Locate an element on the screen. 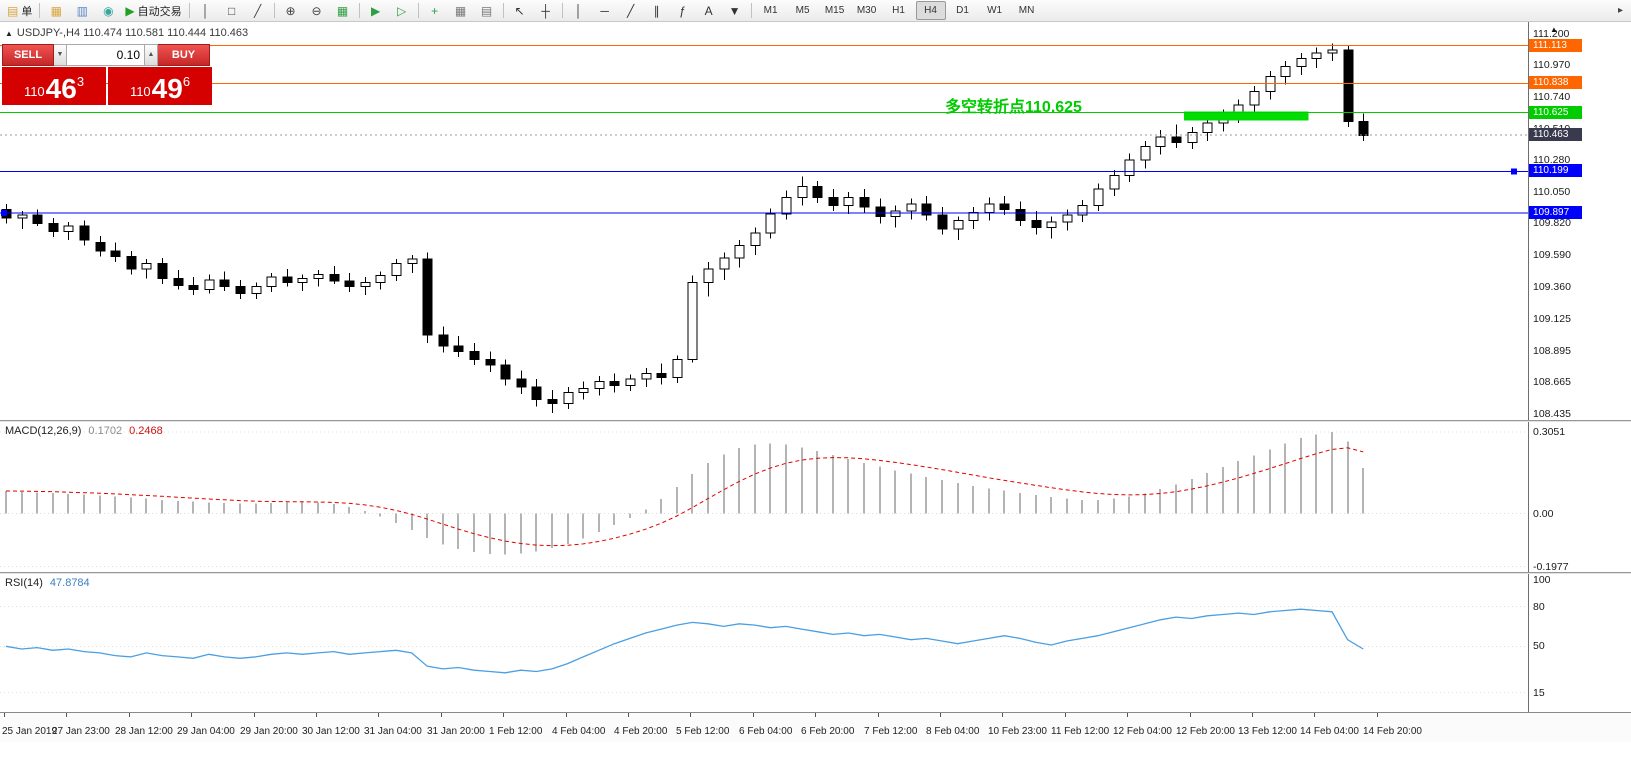  timeframe-h1-button: H1 is located at coordinates (898, 10).